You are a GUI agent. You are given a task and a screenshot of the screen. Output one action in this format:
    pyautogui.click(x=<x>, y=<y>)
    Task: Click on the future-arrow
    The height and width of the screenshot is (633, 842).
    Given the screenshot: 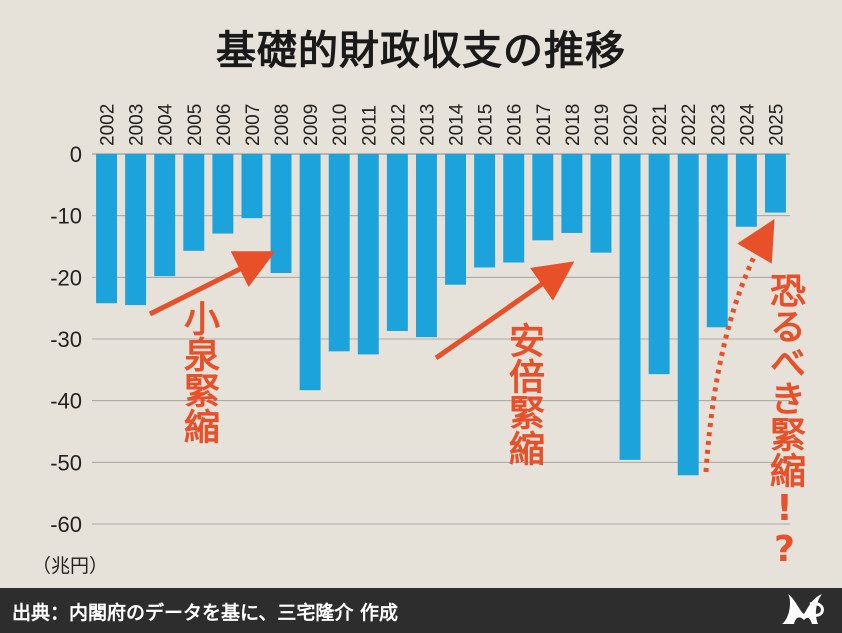 What is the action you would take?
    pyautogui.click(x=739, y=346)
    